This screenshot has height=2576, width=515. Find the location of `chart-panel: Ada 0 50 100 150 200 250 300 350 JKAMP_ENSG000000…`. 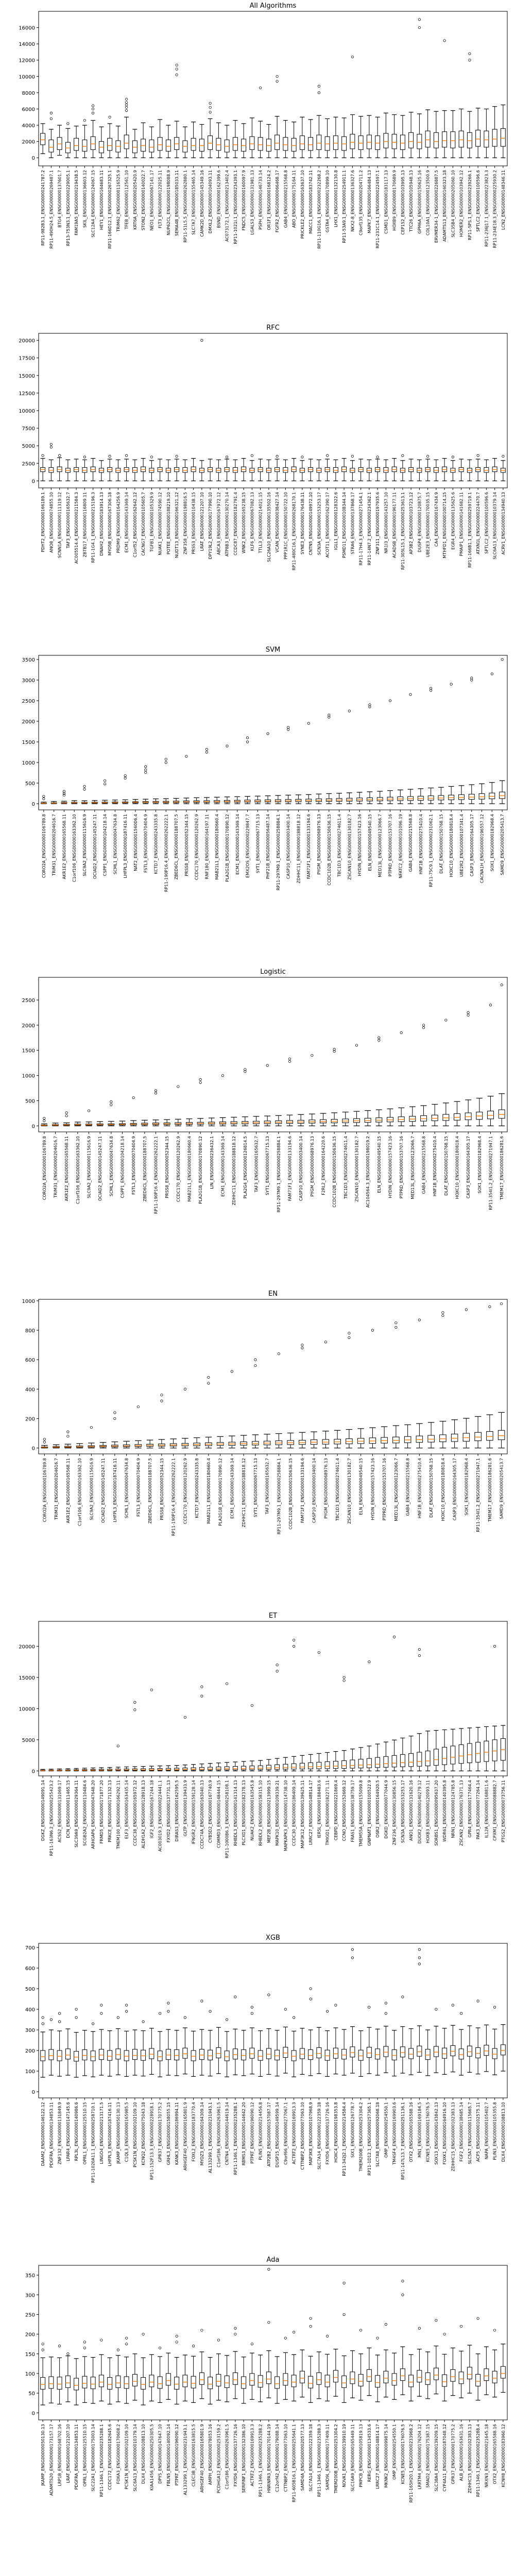

chart-panel: Ada 0 50 100 150 200 250 300 350 JKAMP_ENSG000000… is located at coordinates (266, 2379).